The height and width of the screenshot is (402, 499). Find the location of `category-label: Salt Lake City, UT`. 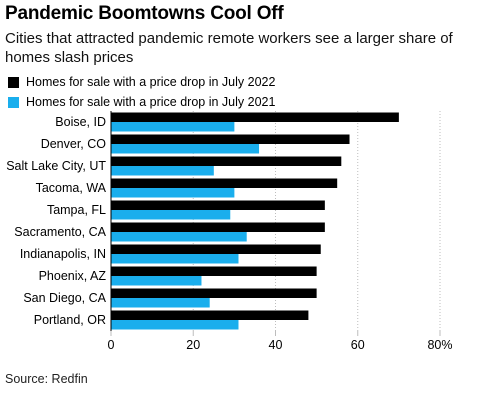

category-label: Salt Lake City, UT is located at coordinates (56, 166).